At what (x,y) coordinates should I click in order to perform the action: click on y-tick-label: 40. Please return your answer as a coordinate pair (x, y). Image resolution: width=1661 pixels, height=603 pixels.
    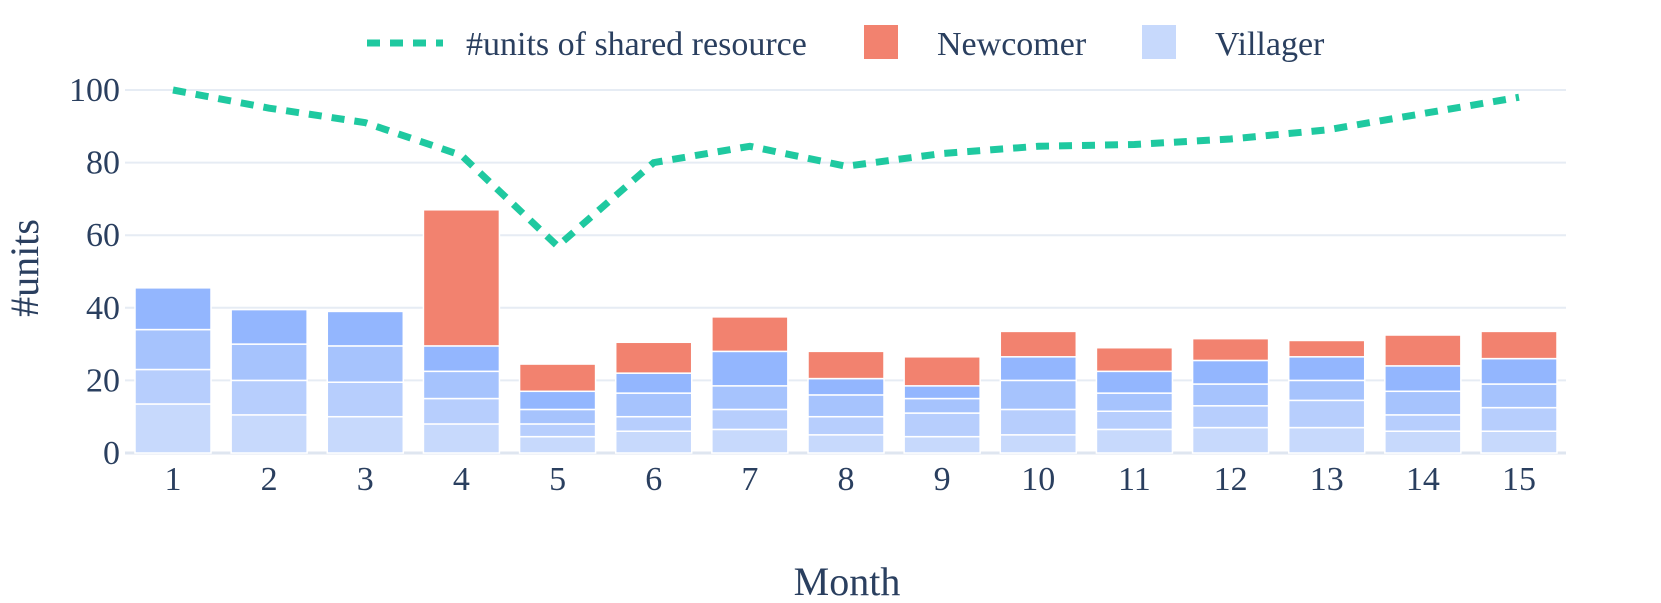
    Looking at the image, I should click on (103, 308).